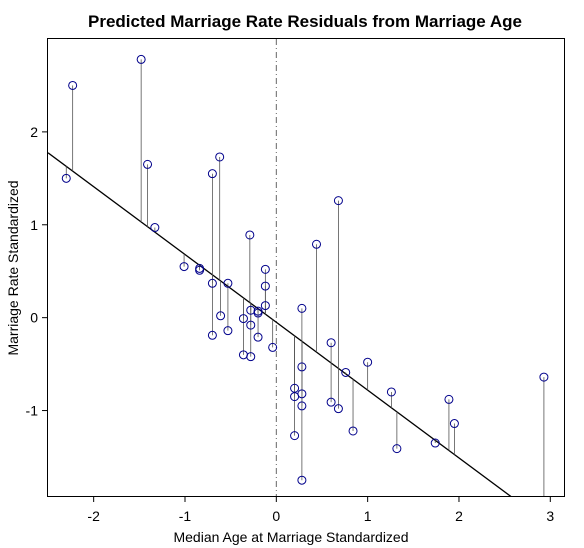 The width and height of the screenshot is (584, 548). Describe the element at coordinates (290, 537) in the screenshot. I see `x-axis-label: Median Age at Marriage Standardized` at that location.